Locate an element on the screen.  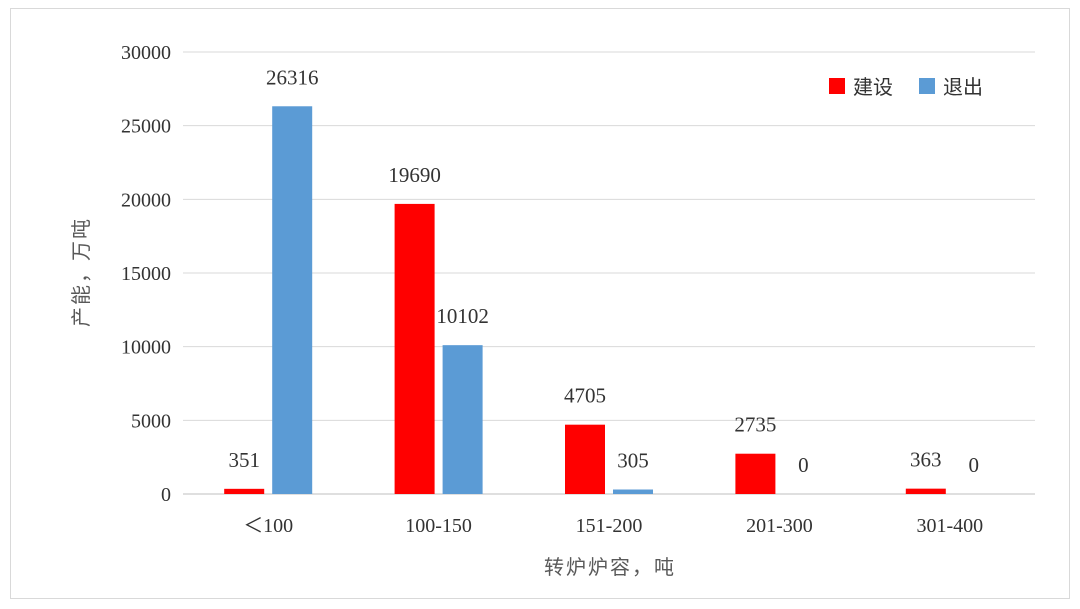
legend-label-1: 退出 is located at coordinates (963, 87).